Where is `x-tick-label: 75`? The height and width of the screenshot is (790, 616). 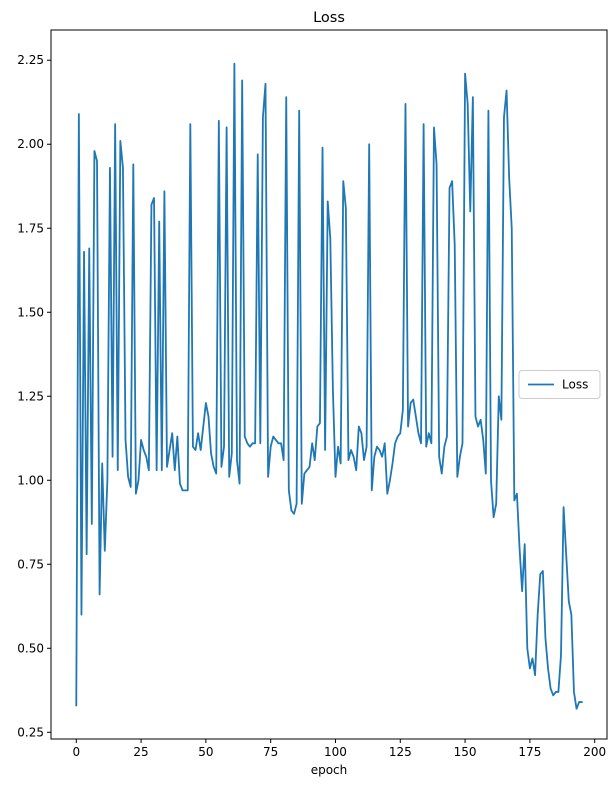
x-tick-label: 75 is located at coordinates (270, 752).